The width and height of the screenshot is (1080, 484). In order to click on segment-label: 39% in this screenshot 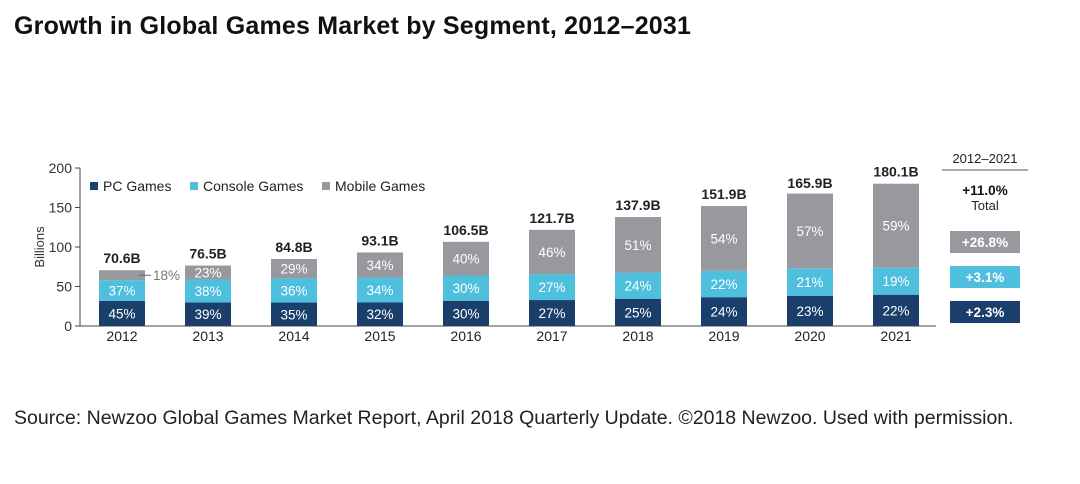, I will do `click(207, 314)`.